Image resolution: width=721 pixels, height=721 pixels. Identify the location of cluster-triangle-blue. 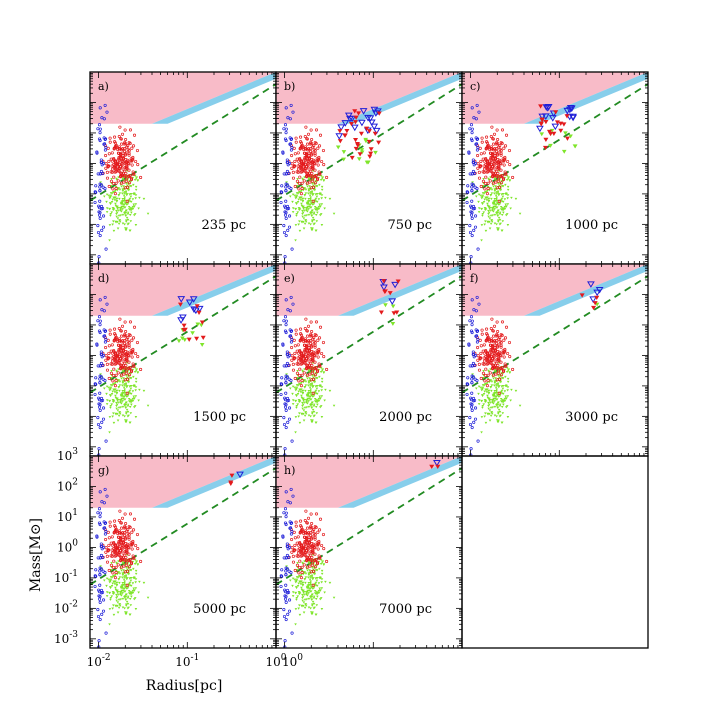
(552, 118).